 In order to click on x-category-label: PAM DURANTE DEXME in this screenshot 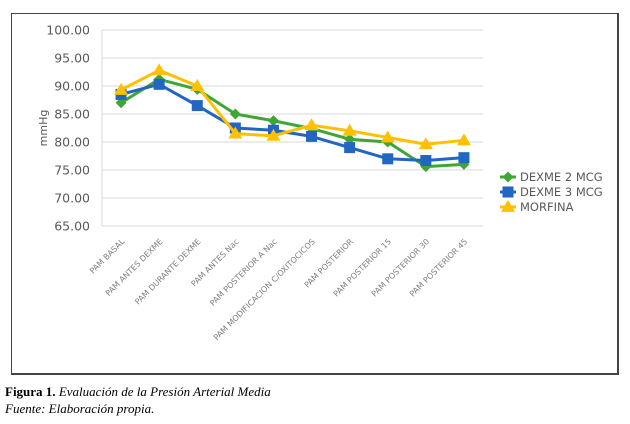, I will do `click(167, 271)`.